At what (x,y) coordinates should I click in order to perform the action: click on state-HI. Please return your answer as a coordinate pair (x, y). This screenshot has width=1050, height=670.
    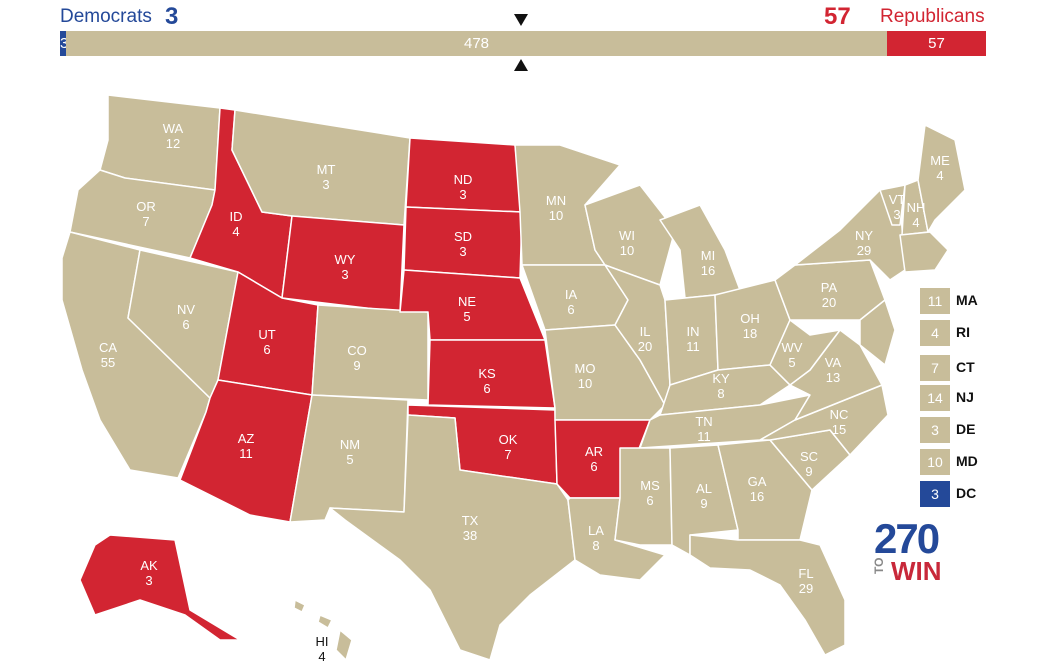
    Looking at the image, I should click on (323, 630).